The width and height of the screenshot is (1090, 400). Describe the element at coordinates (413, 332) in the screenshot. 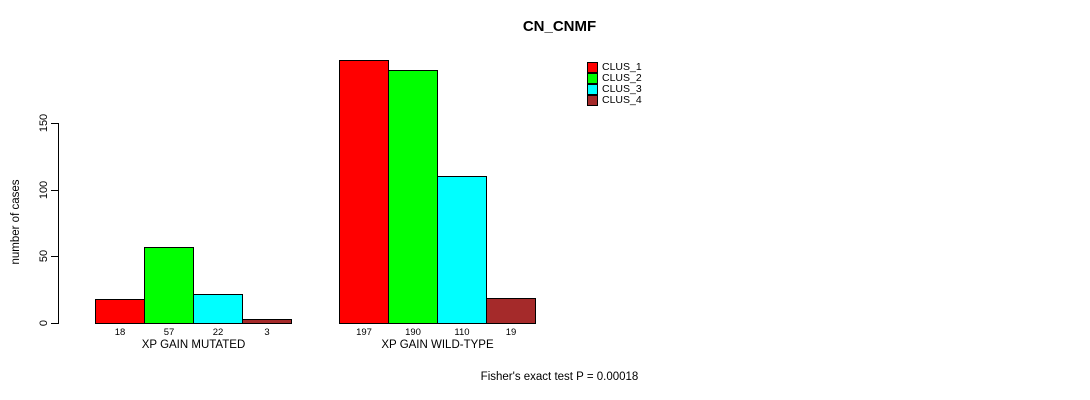

I see `bar-value-label: 190` at that location.